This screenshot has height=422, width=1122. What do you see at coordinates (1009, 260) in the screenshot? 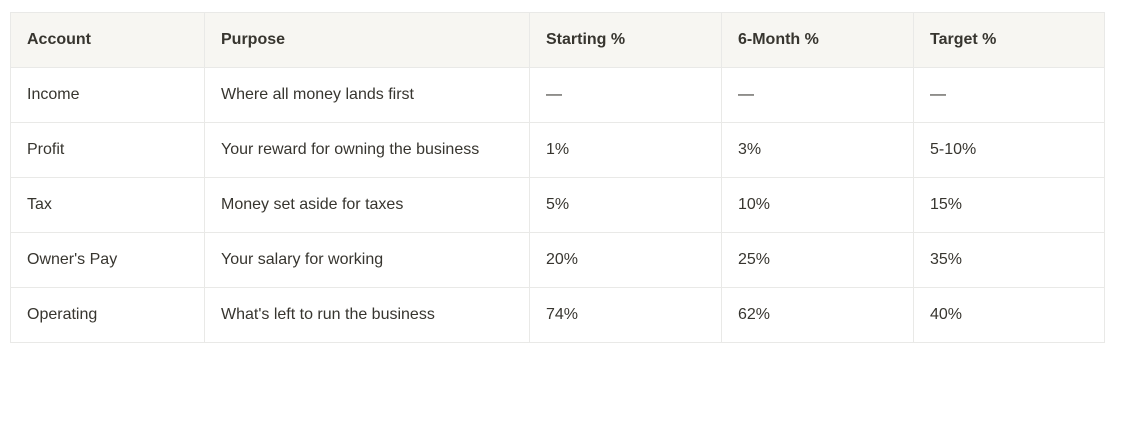
I see `cell-target-pct: 35%` at bounding box center [1009, 260].